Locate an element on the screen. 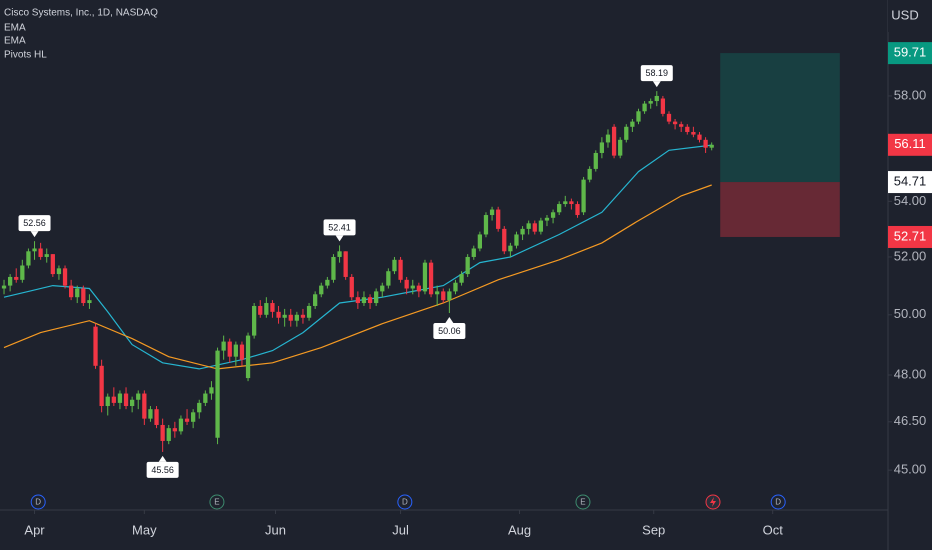 Image resolution: width=932 pixels, height=550 pixels. x-tick-label: May is located at coordinates (144, 529).